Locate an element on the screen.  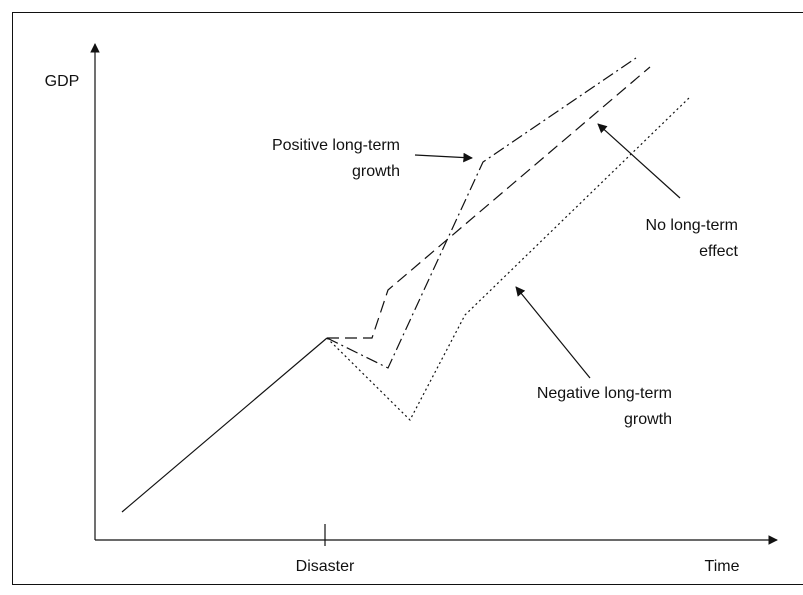
disaster-label: Disaster is located at coordinates (325, 566).